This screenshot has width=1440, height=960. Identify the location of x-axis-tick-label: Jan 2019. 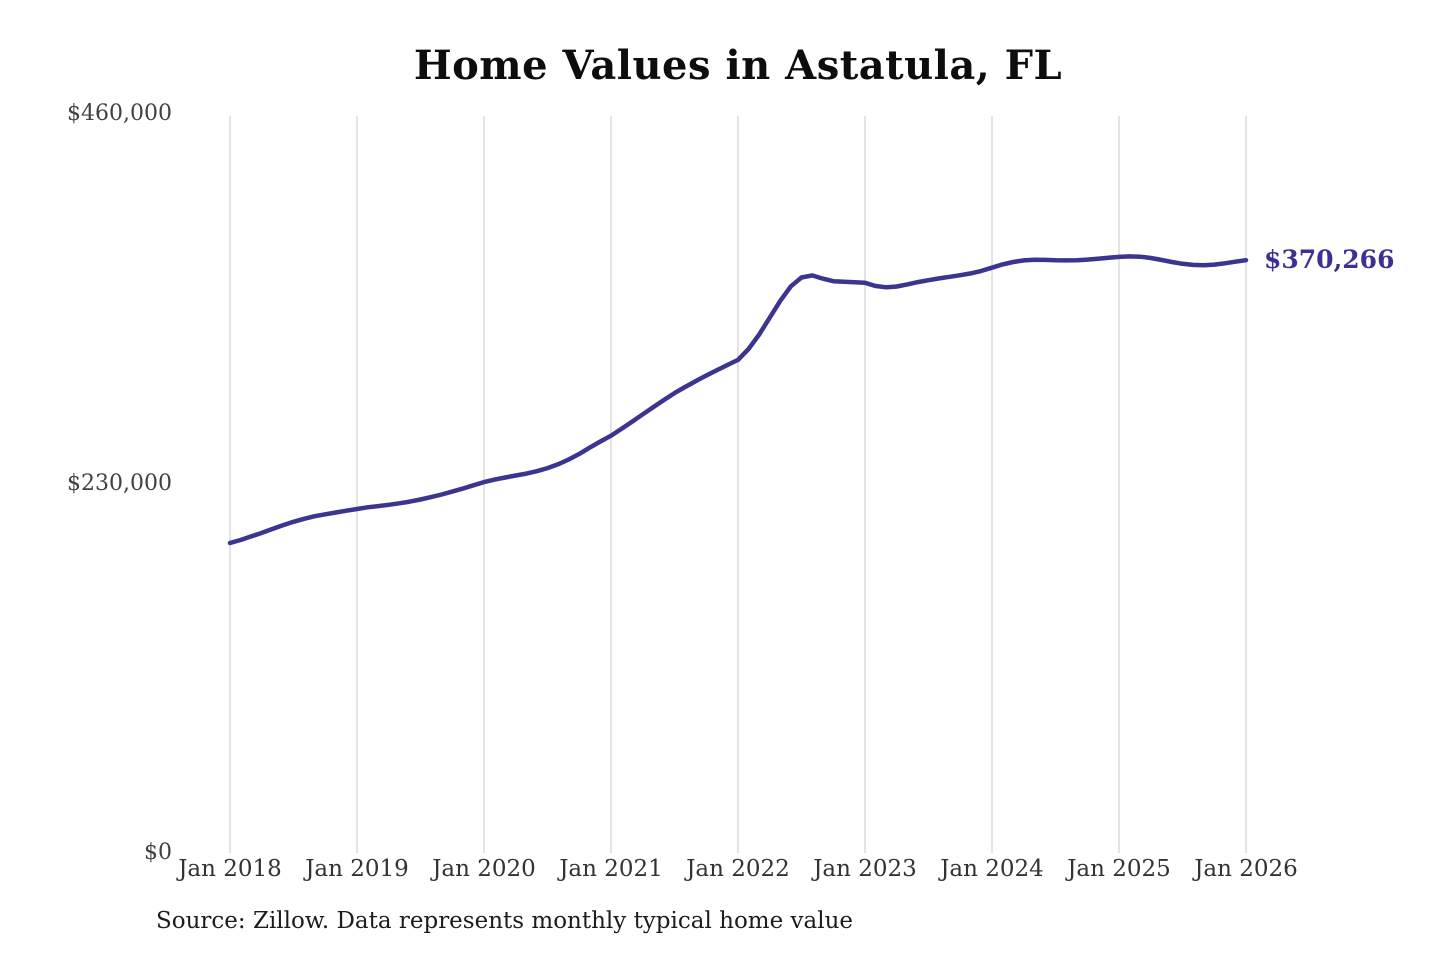
(357, 869).